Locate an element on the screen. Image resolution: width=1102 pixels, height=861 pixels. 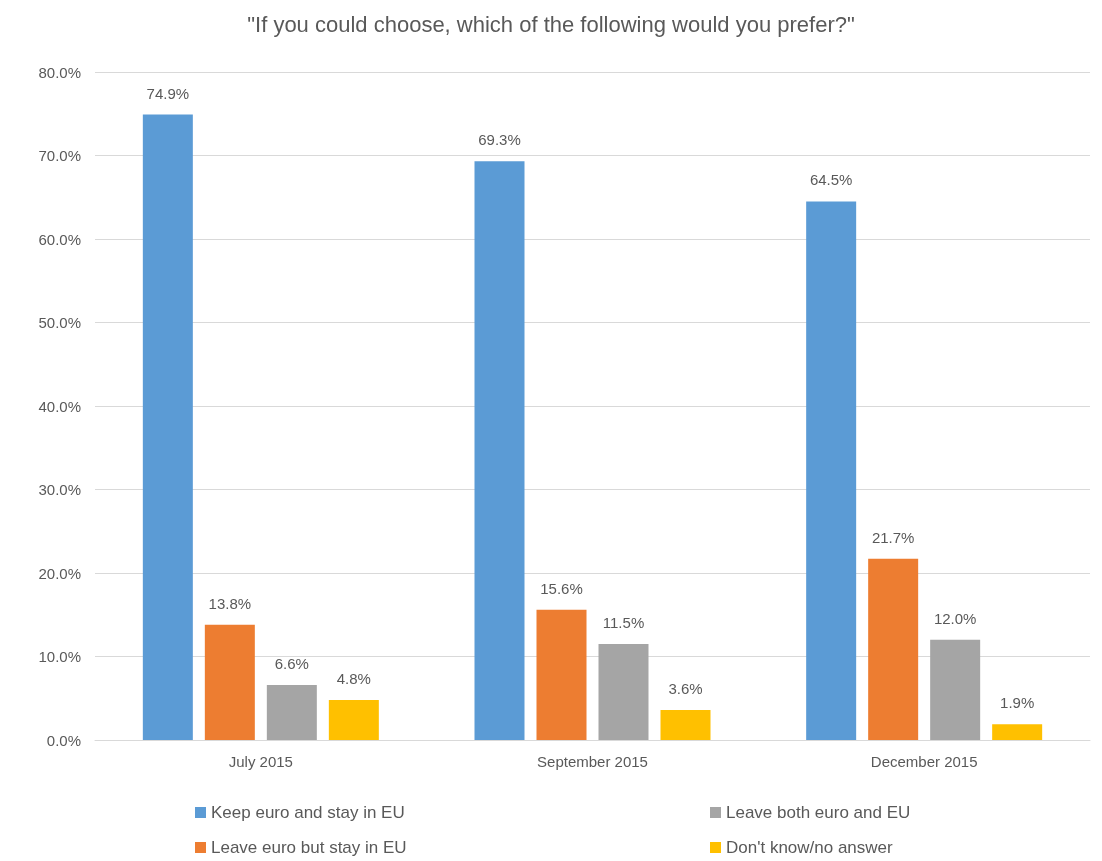
legend-label: Don't know/no answer is located at coordinates (810, 847).